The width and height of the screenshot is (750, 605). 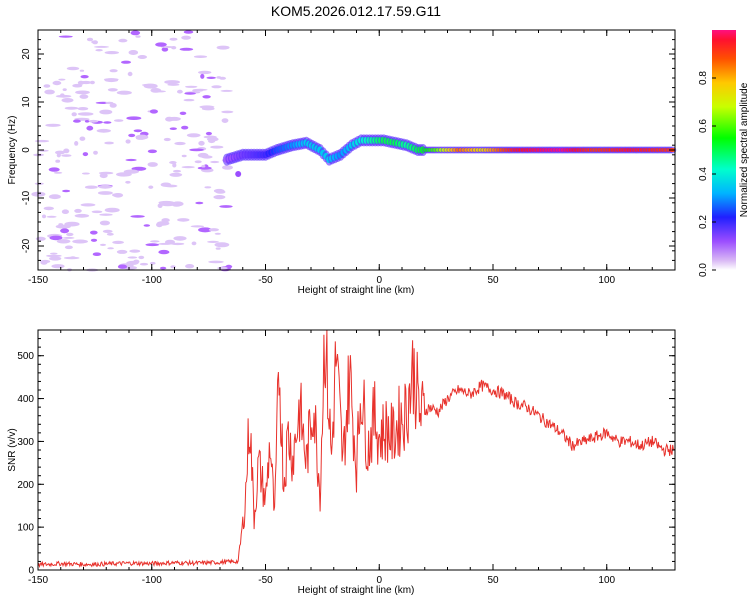 I want to click on y-tick-label: -10, so click(x=26, y=197).